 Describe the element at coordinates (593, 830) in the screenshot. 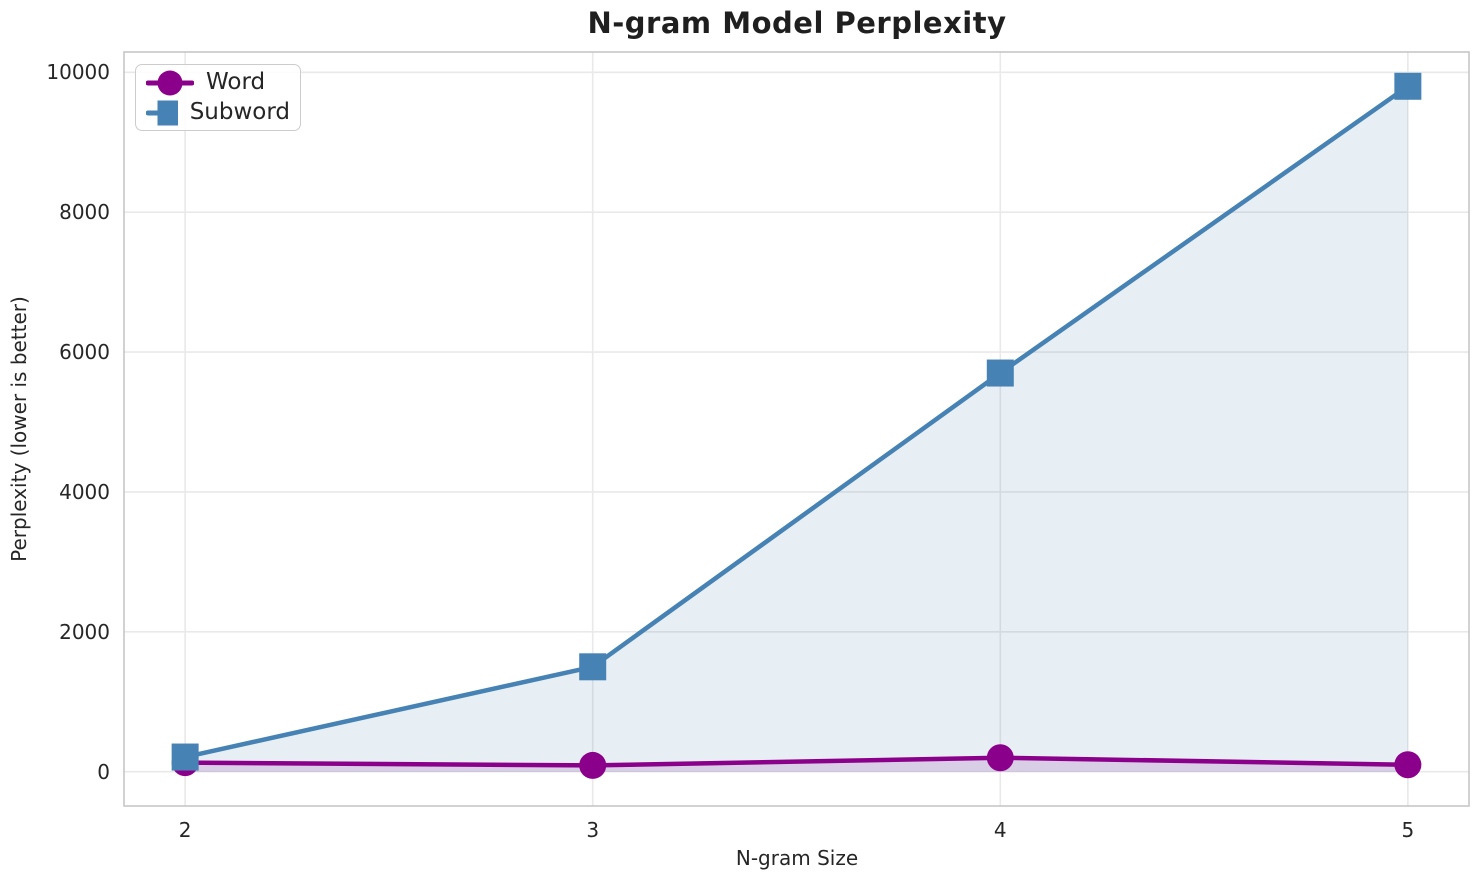

I see `x-tick-label: 3` at that location.